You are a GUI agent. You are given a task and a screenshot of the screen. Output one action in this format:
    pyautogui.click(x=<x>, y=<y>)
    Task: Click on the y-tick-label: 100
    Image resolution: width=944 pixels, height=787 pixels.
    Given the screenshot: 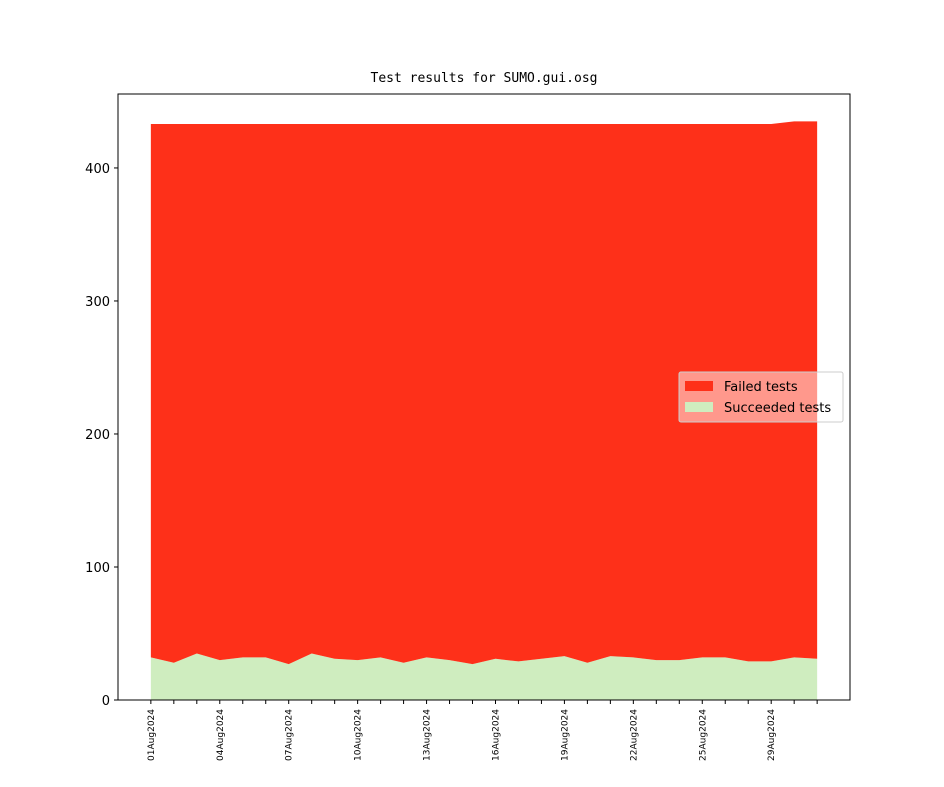 What is the action you would take?
    pyautogui.click(x=97, y=568)
    